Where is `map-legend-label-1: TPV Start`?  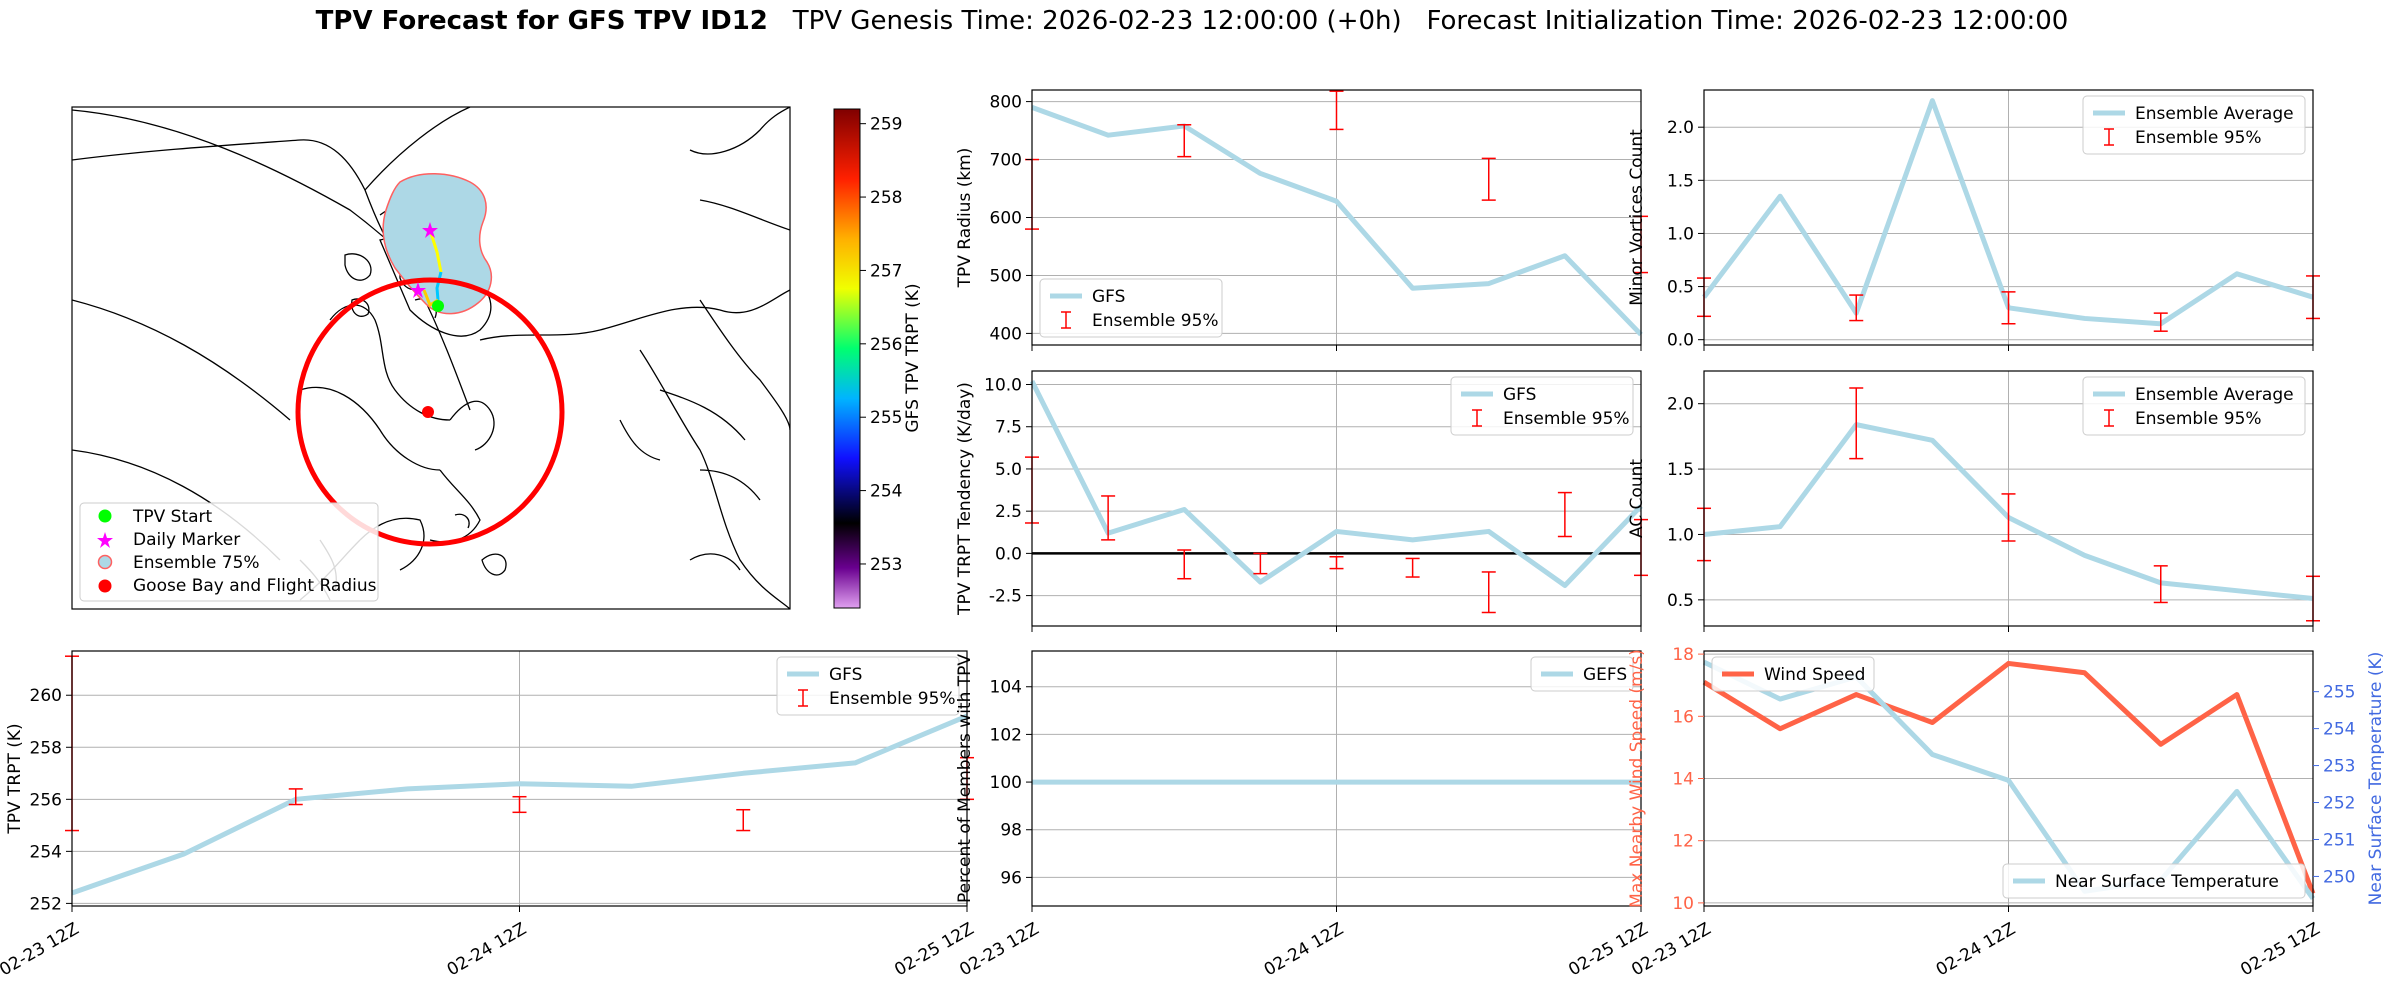
map-legend-label-1: TPV Start is located at coordinates (172, 517).